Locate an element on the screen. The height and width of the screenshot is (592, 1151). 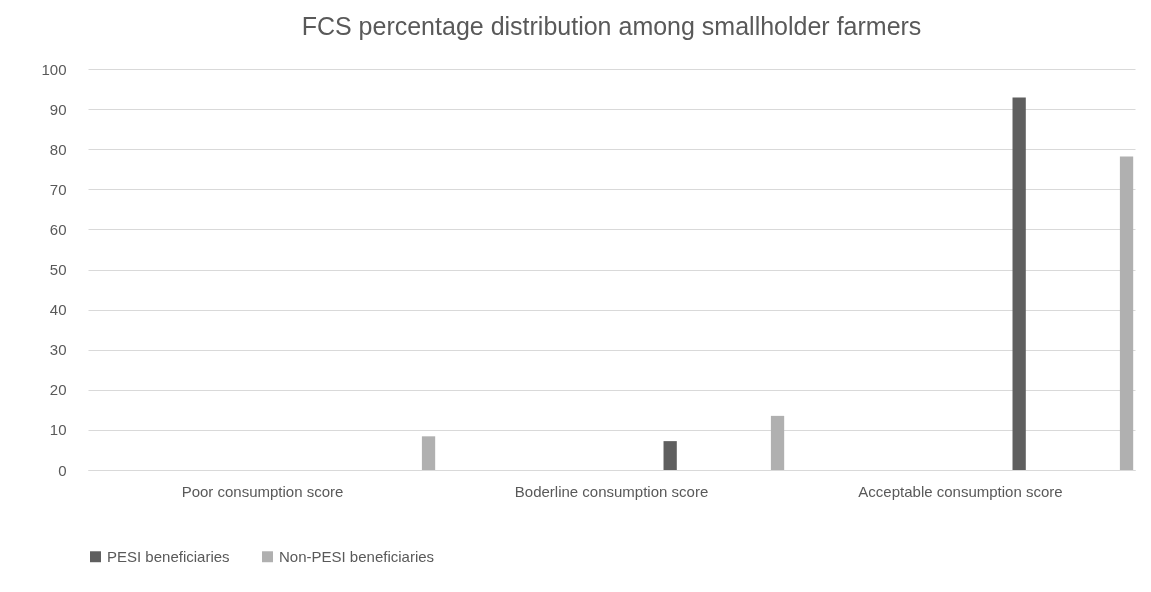
y-tick-label: 100 is located at coordinates (54, 69).